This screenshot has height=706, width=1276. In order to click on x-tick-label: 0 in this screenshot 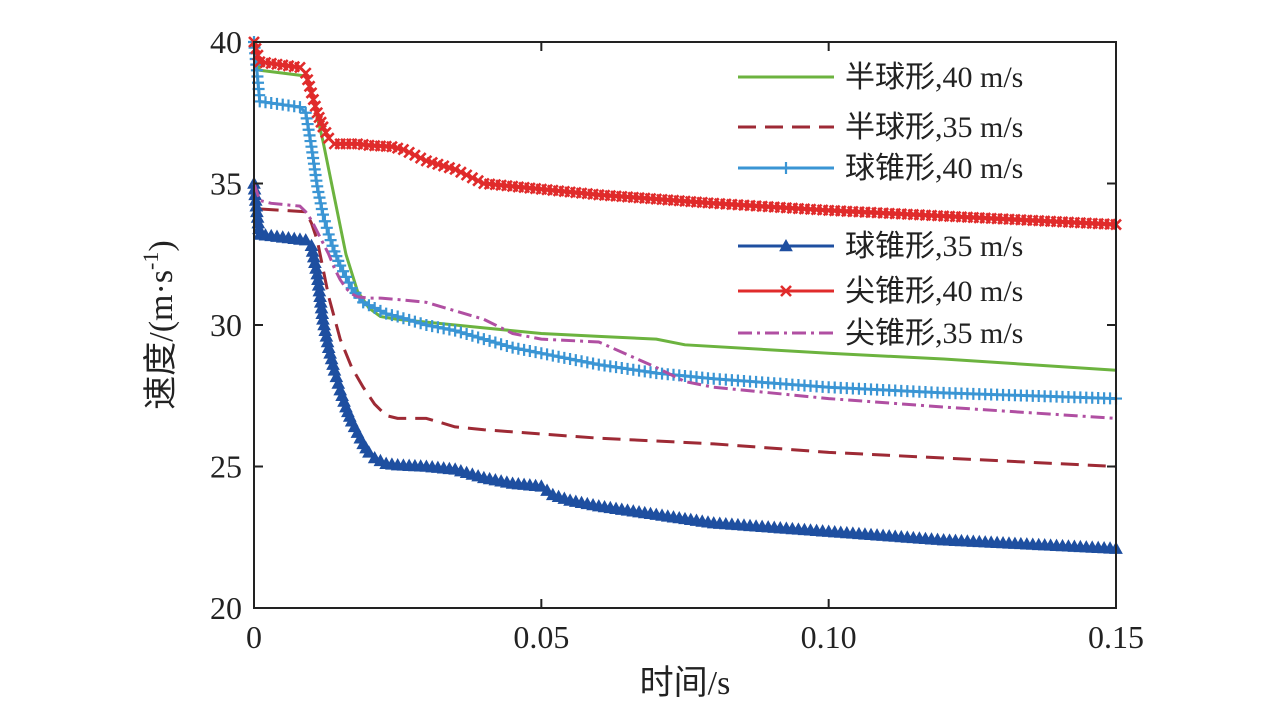, I will do `click(254, 637)`.